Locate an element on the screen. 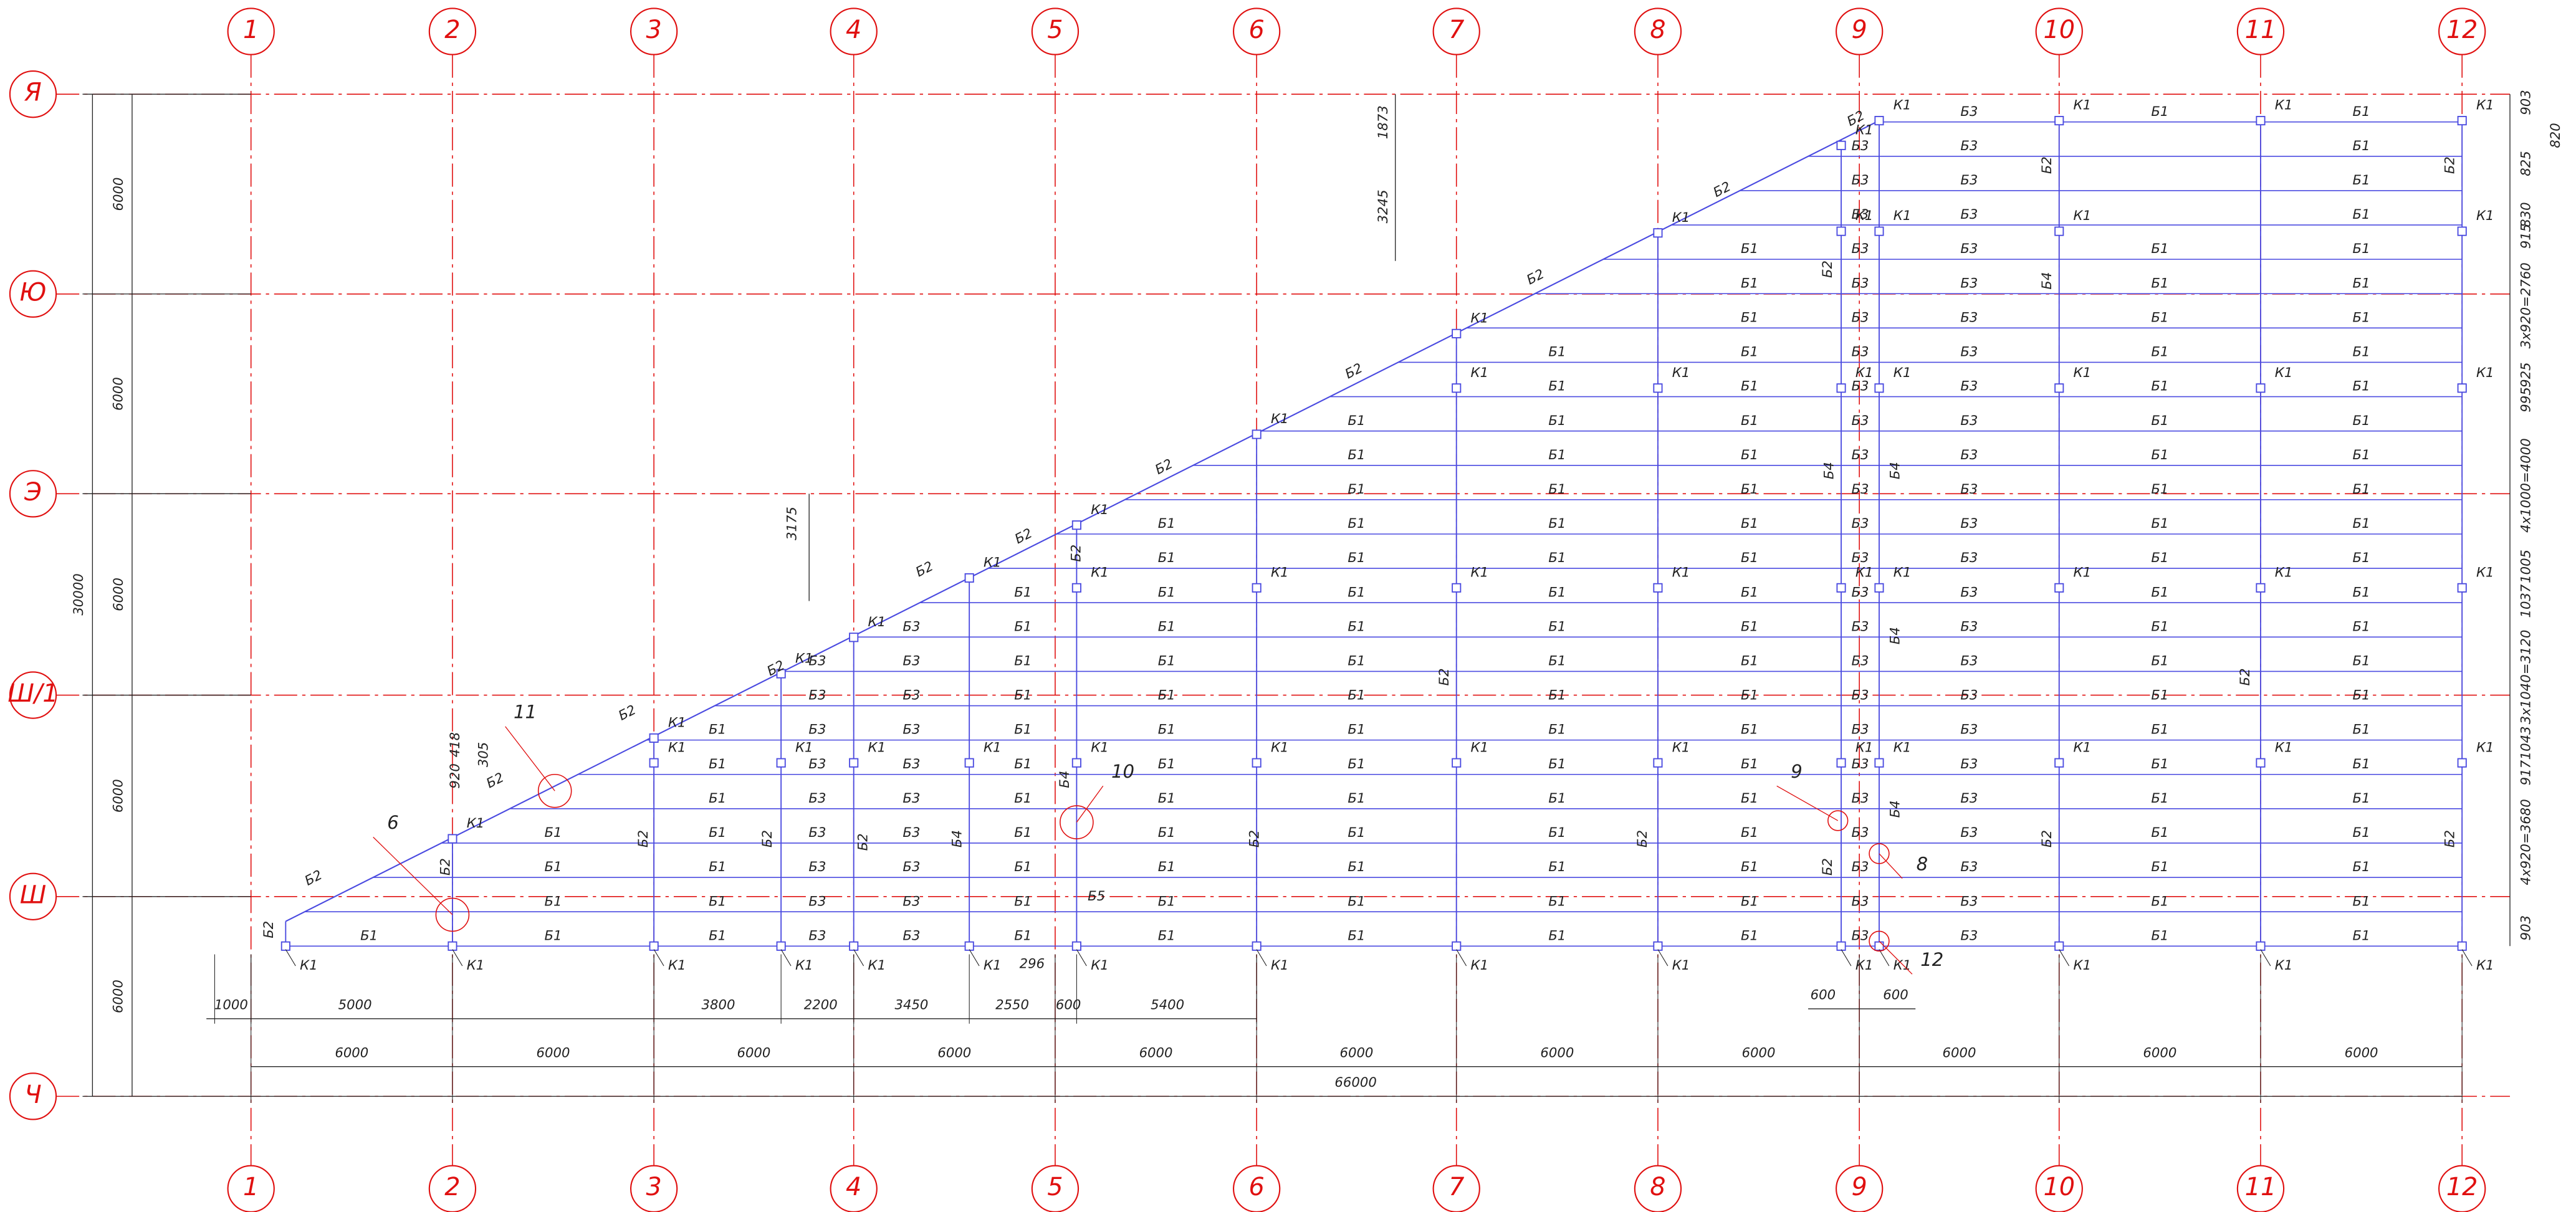 The width and height of the screenshot is (2576, 1212). axis-label: Я is located at coordinates (33, 93).